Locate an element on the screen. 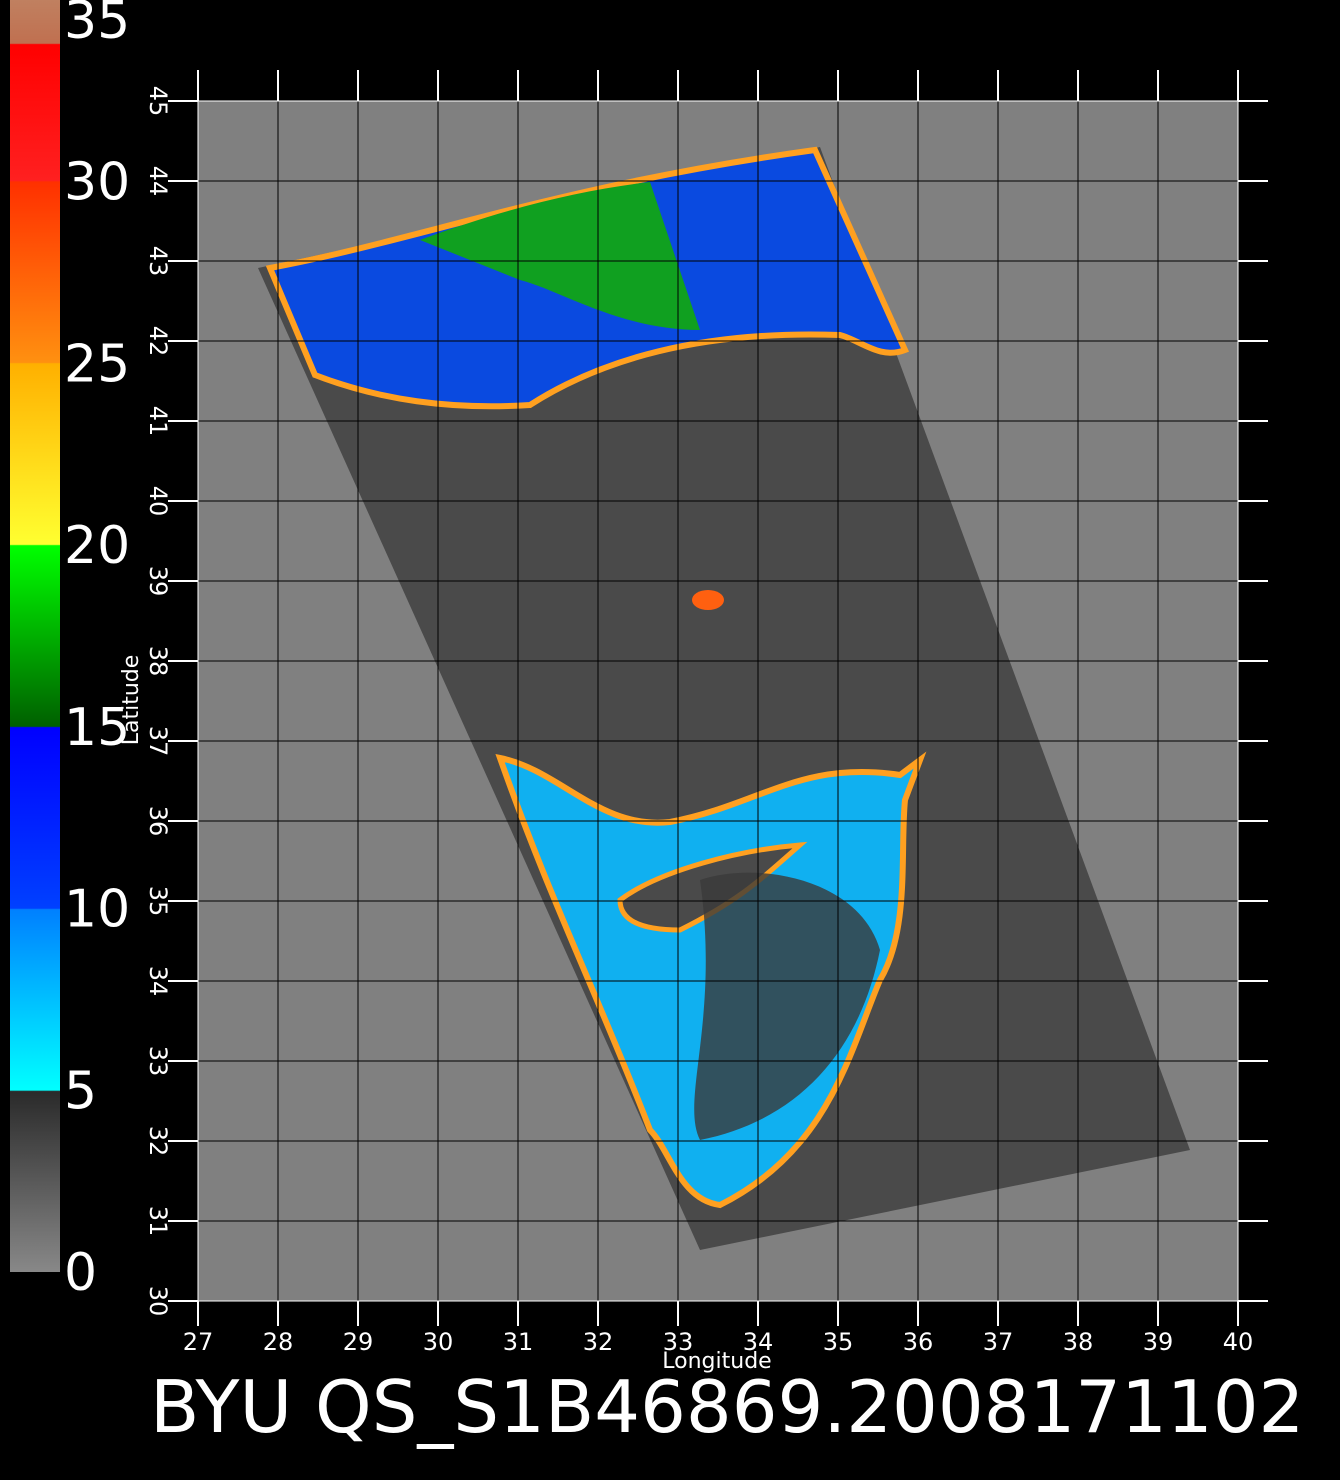  x-tick-label: 35 is located at coordinates (838, 1342).